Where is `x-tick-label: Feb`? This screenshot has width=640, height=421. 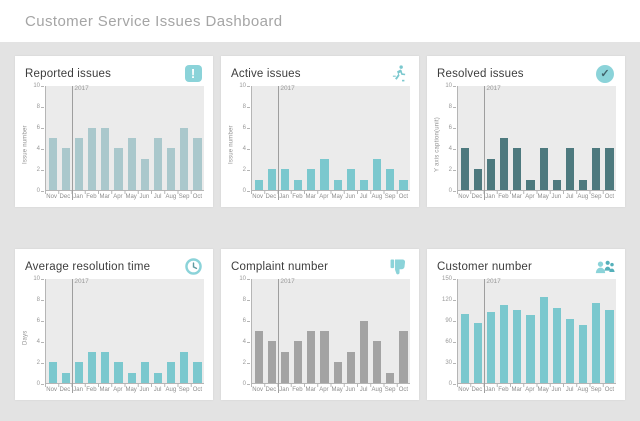
x-tick-label: Feb is located at coordinates (297, 390).